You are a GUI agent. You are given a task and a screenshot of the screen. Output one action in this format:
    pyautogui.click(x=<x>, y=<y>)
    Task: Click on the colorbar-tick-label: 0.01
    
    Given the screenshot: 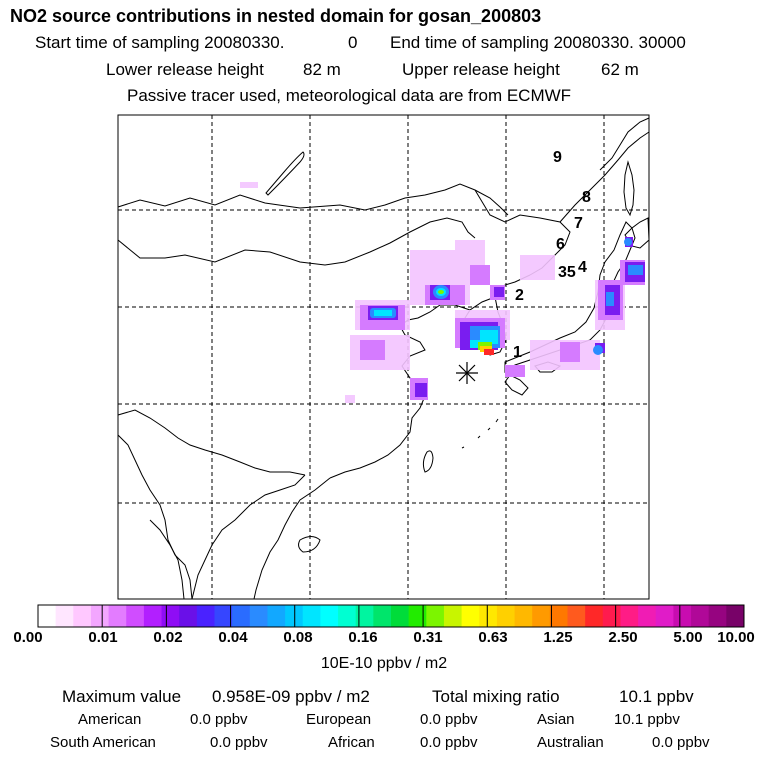 What is the action you would take?
    pyautogui.click(x=103, y=637)
    